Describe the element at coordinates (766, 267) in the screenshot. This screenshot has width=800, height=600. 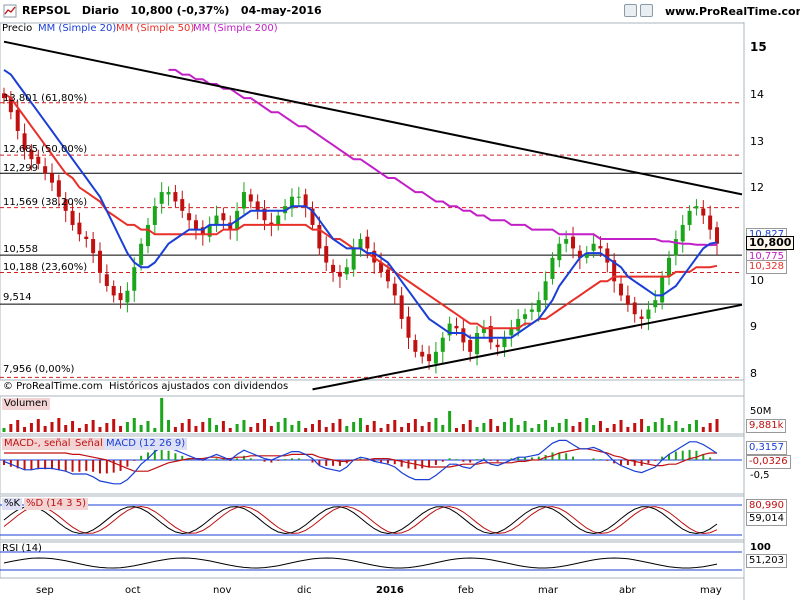
I see `mm50-price-tag: 10,328` at that location.